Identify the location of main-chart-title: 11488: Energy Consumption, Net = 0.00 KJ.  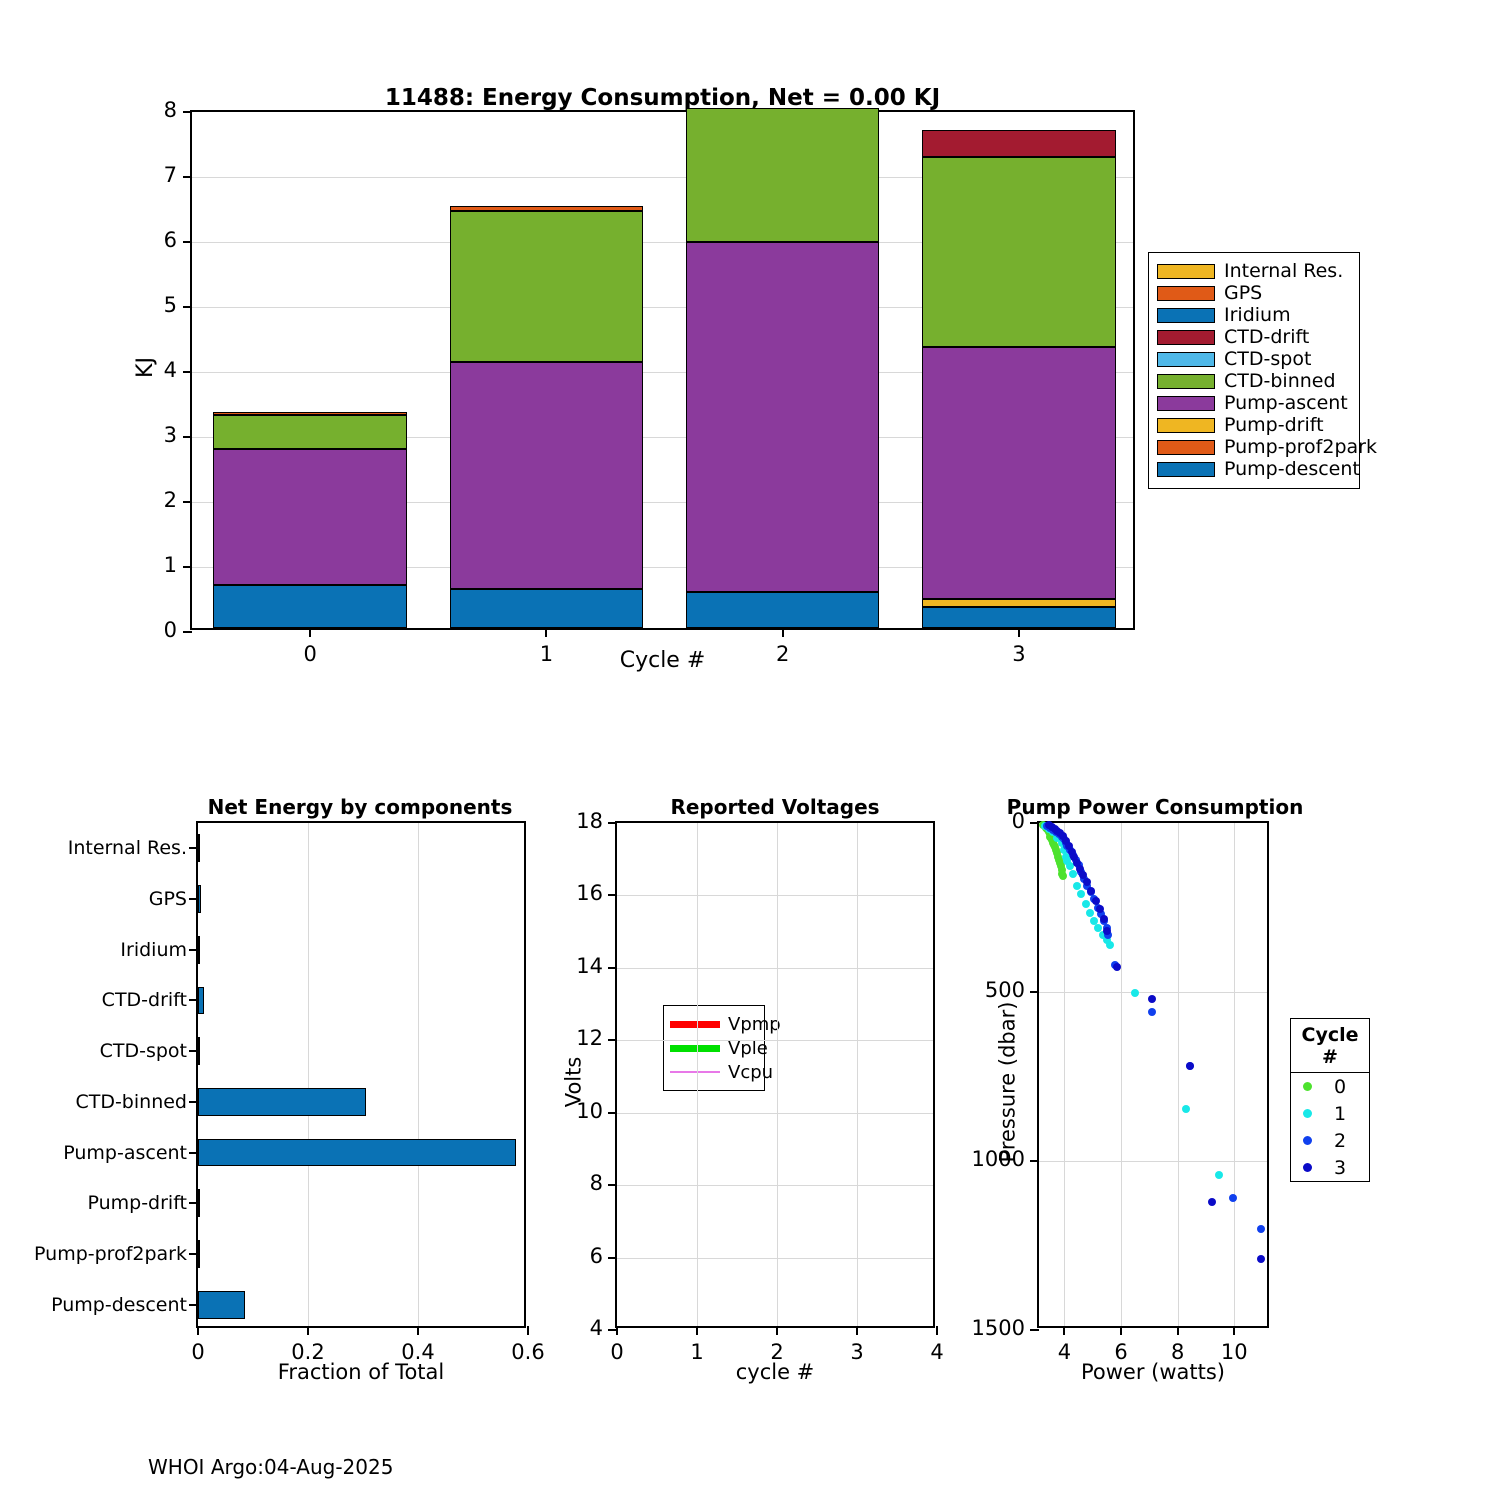
(662, 98).